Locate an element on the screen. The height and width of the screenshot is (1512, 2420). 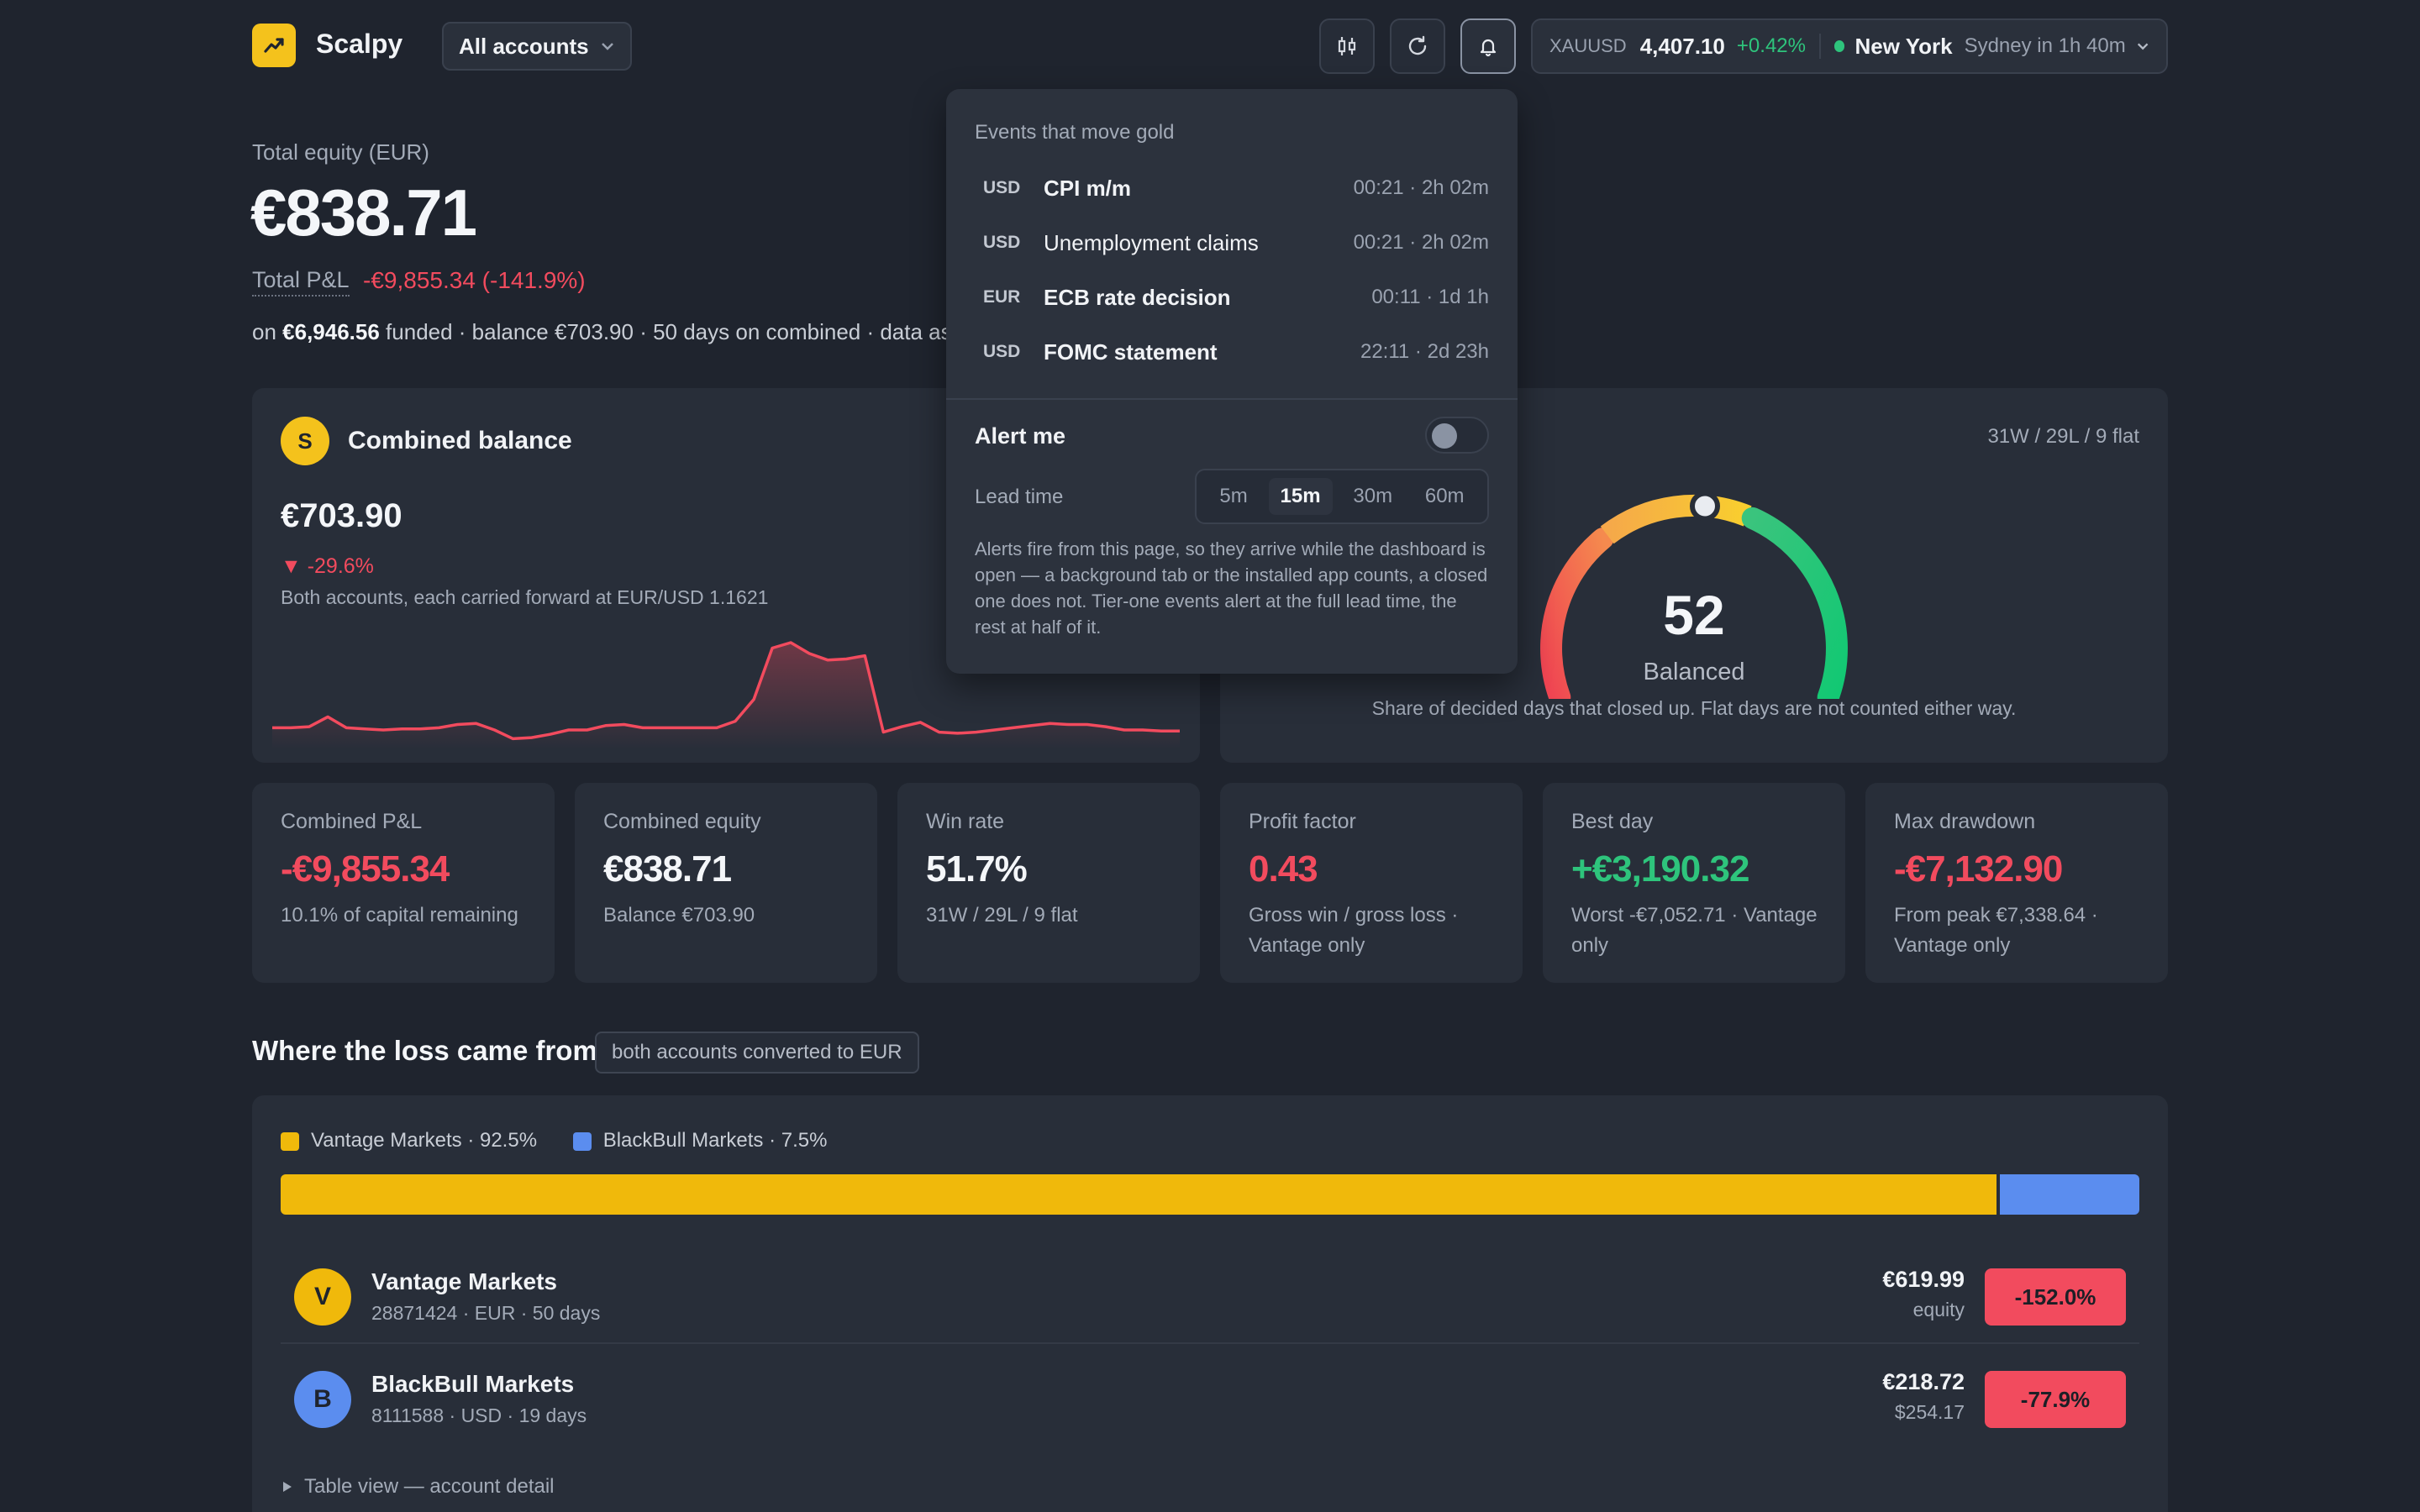
stat-label: Best day is located at coordinates (1613, 821).